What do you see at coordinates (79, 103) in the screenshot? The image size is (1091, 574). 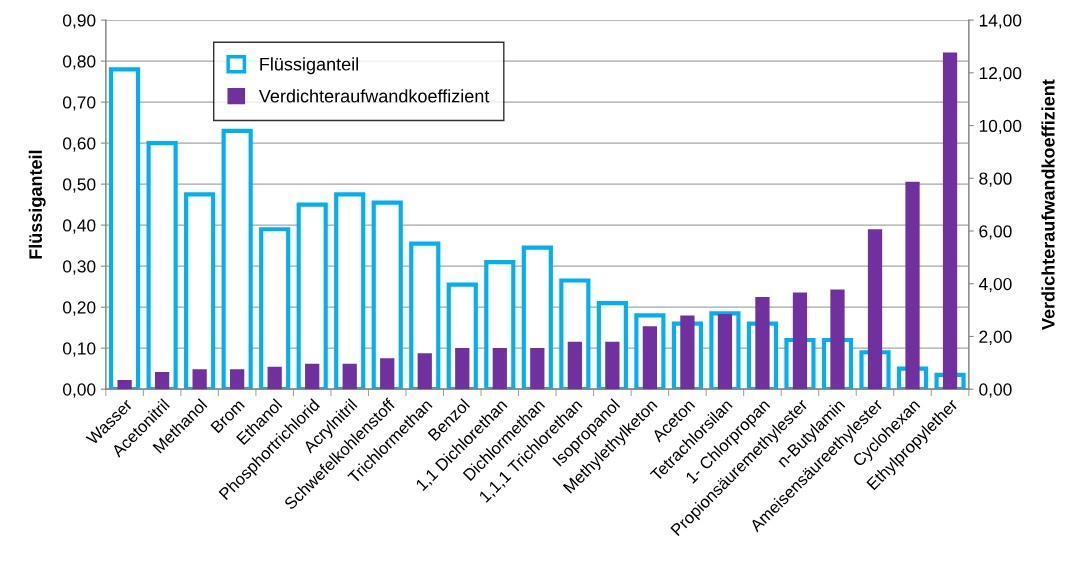 I see `y-tick-label: 0,70` at bounding box center [79, 103].